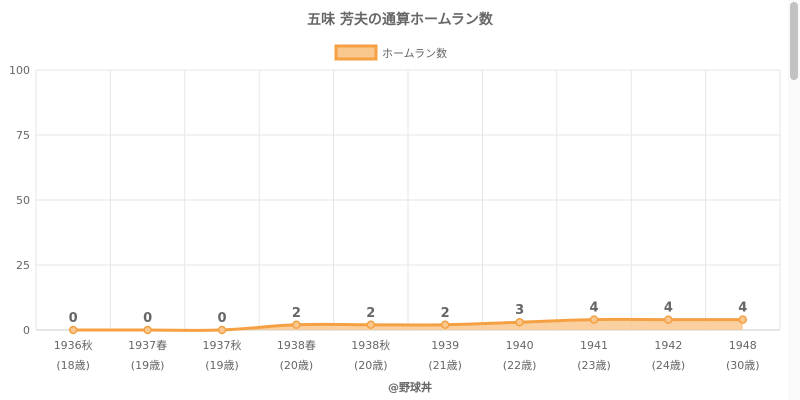 The height and width of the screenshot is (400, 800). I want to click on x-tick-age-label: (18歳), so click(73, 365).